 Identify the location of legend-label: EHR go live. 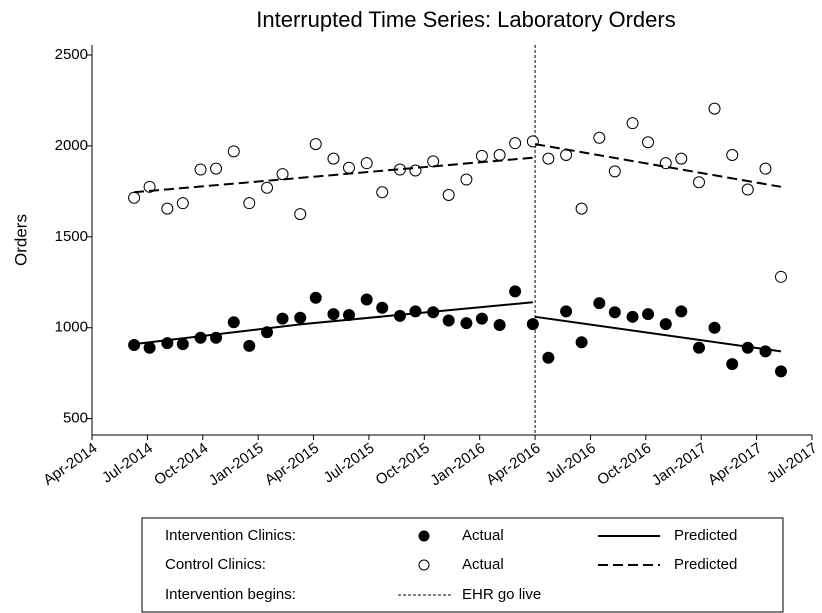
(501, 594).